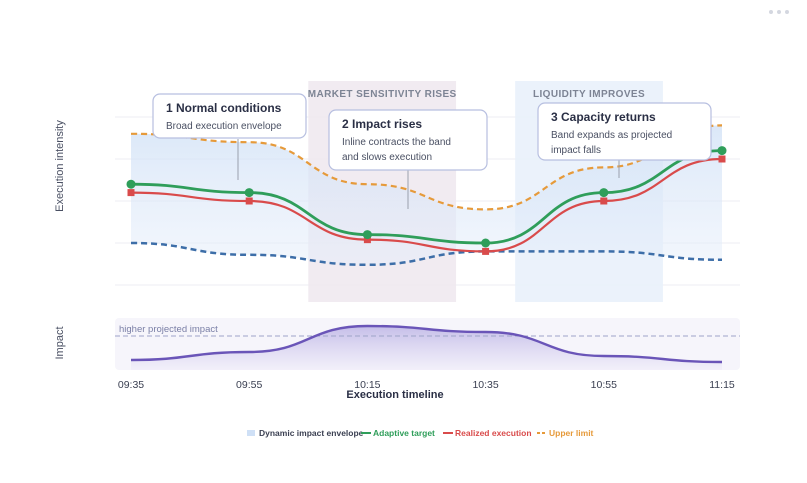 This screenshot has width=807, height=483. I want to click on annotation-text: Inline contracts the band, so click(396, 142).